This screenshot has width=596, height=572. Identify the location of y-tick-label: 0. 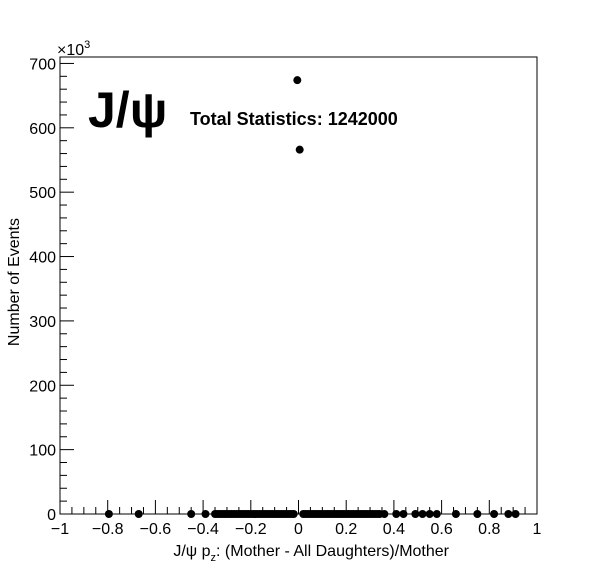
(51, 515).